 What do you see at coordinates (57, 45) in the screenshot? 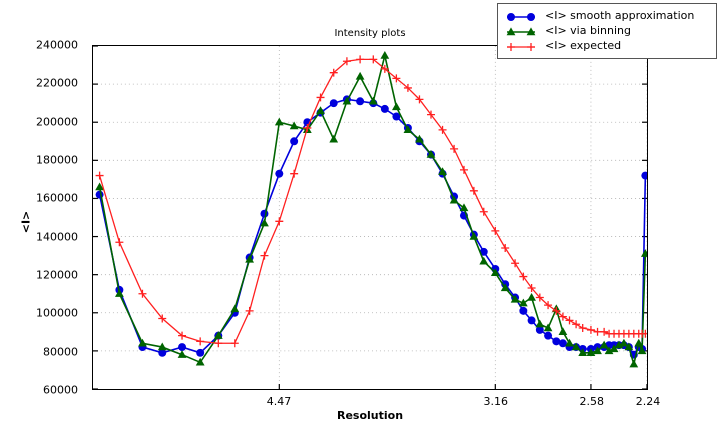
I see `y-tick-label: 240000` at bounding box center [57, 45].